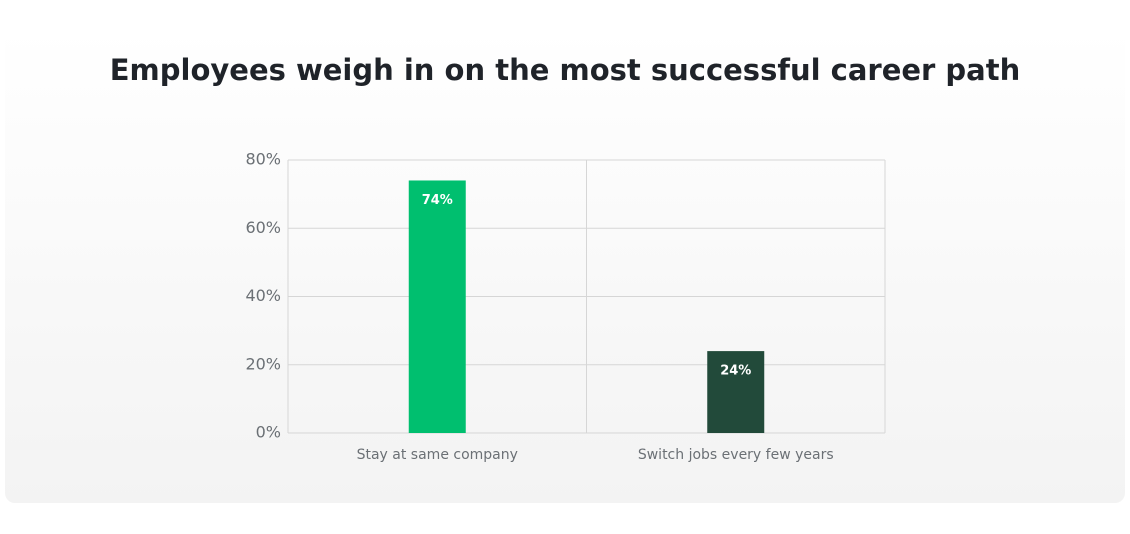 This screenshot has height=534, width=1130. Describe the element at coordinates (437, 455) in the screenshot. I see `x-tick-label: Stay at same company` at that location.